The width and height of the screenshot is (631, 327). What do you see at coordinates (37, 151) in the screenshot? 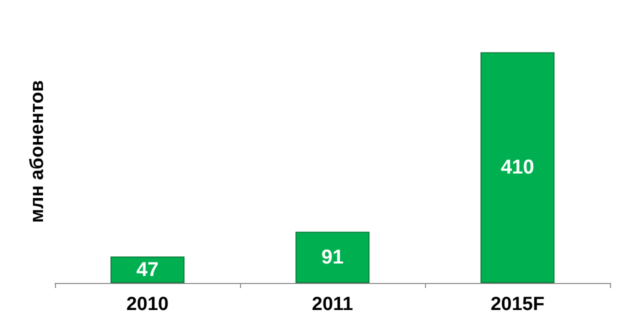
I see `y-axis-title: млн абонентов` at bounding box center [37, 151].